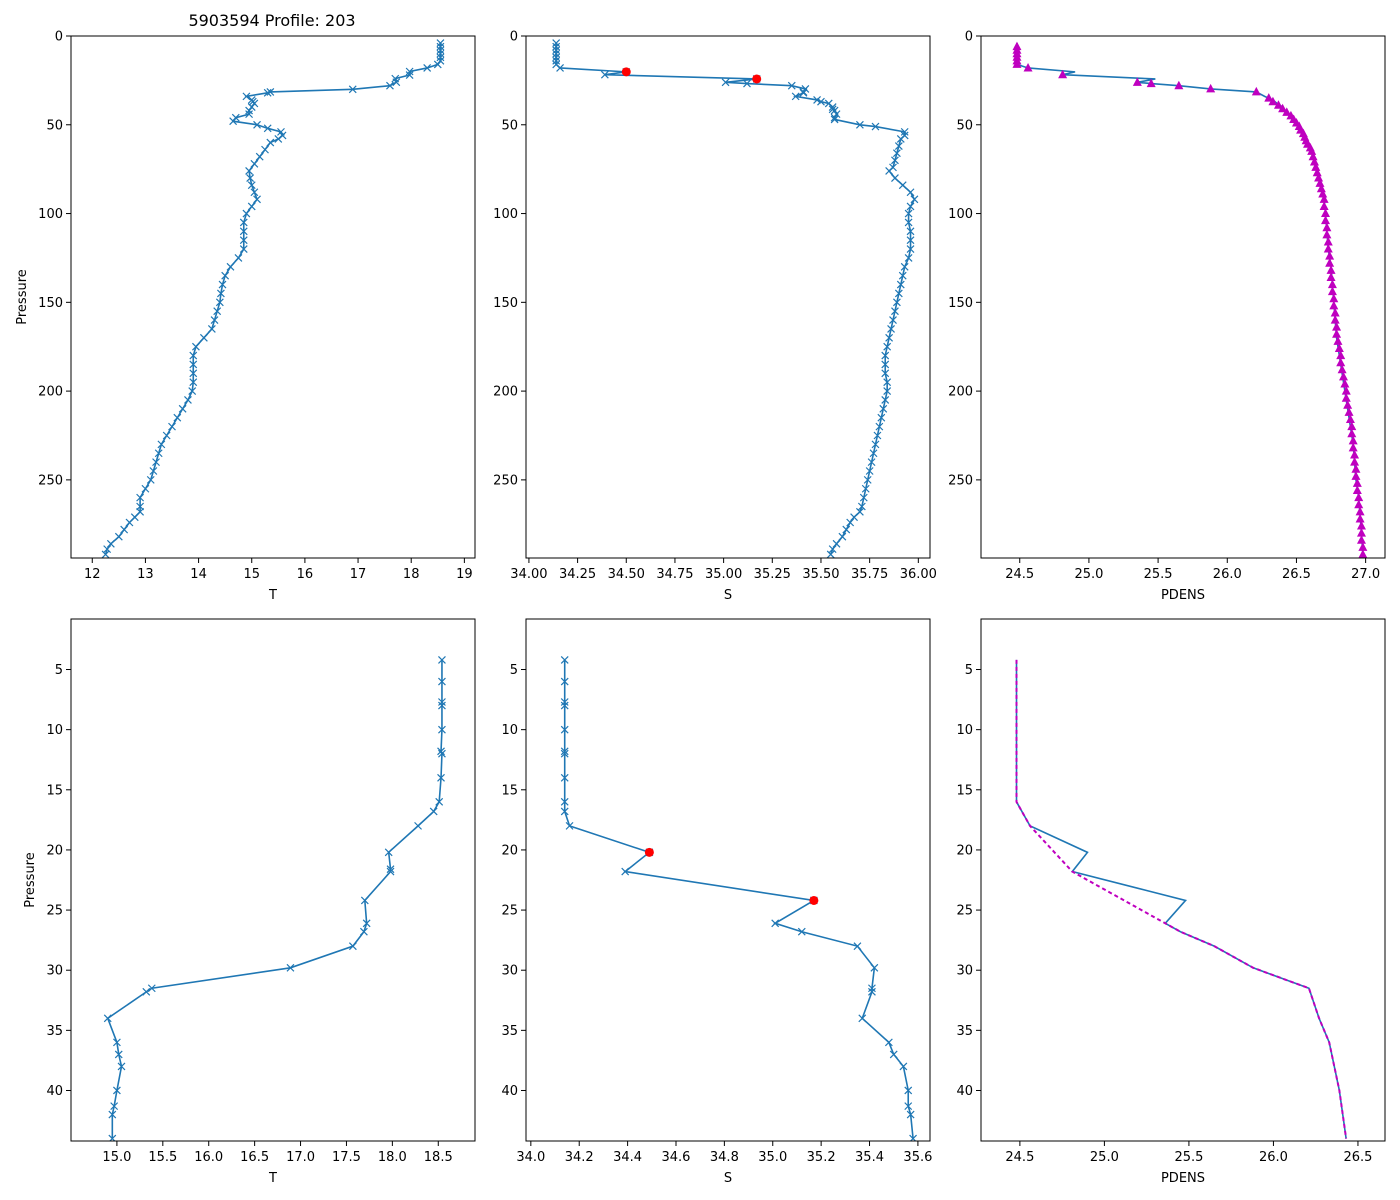  I want to click on series-flagged, so click(691, 75).